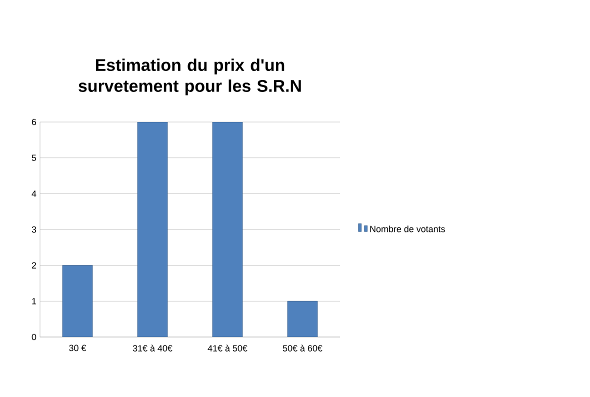 This screenshot has height=397, width=590. Describe the element at coordinates (228, 348) in the screenshot. I see `x-tick-label: 41€ à 50€` at that location.